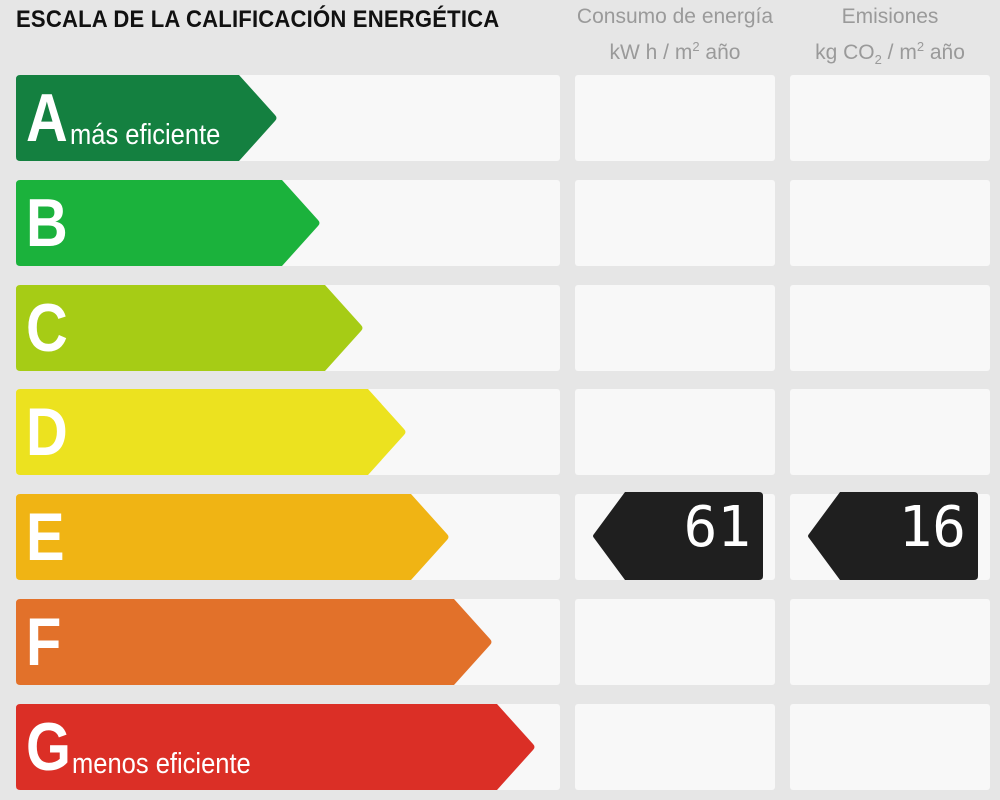  What do you see at coordinates (189, 328) in the screenshot?
I see `rating-arrow-c` at bounding box center [189, 328].